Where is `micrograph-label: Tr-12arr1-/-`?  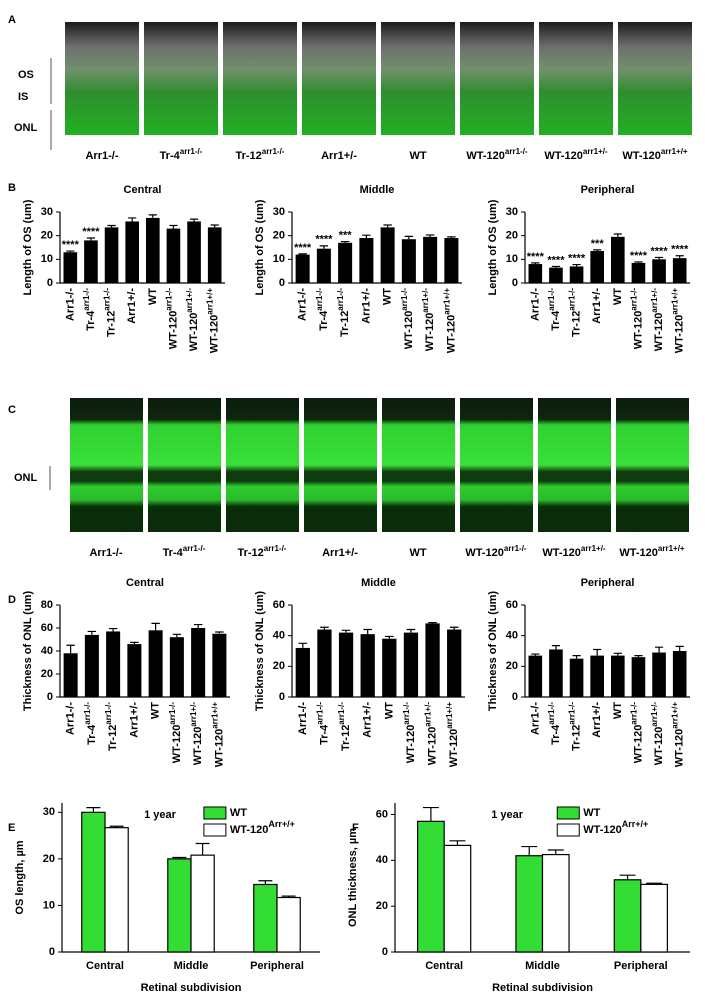
micrograph-label: Tr-12arr1-/- is located at coordinates (260, 154).